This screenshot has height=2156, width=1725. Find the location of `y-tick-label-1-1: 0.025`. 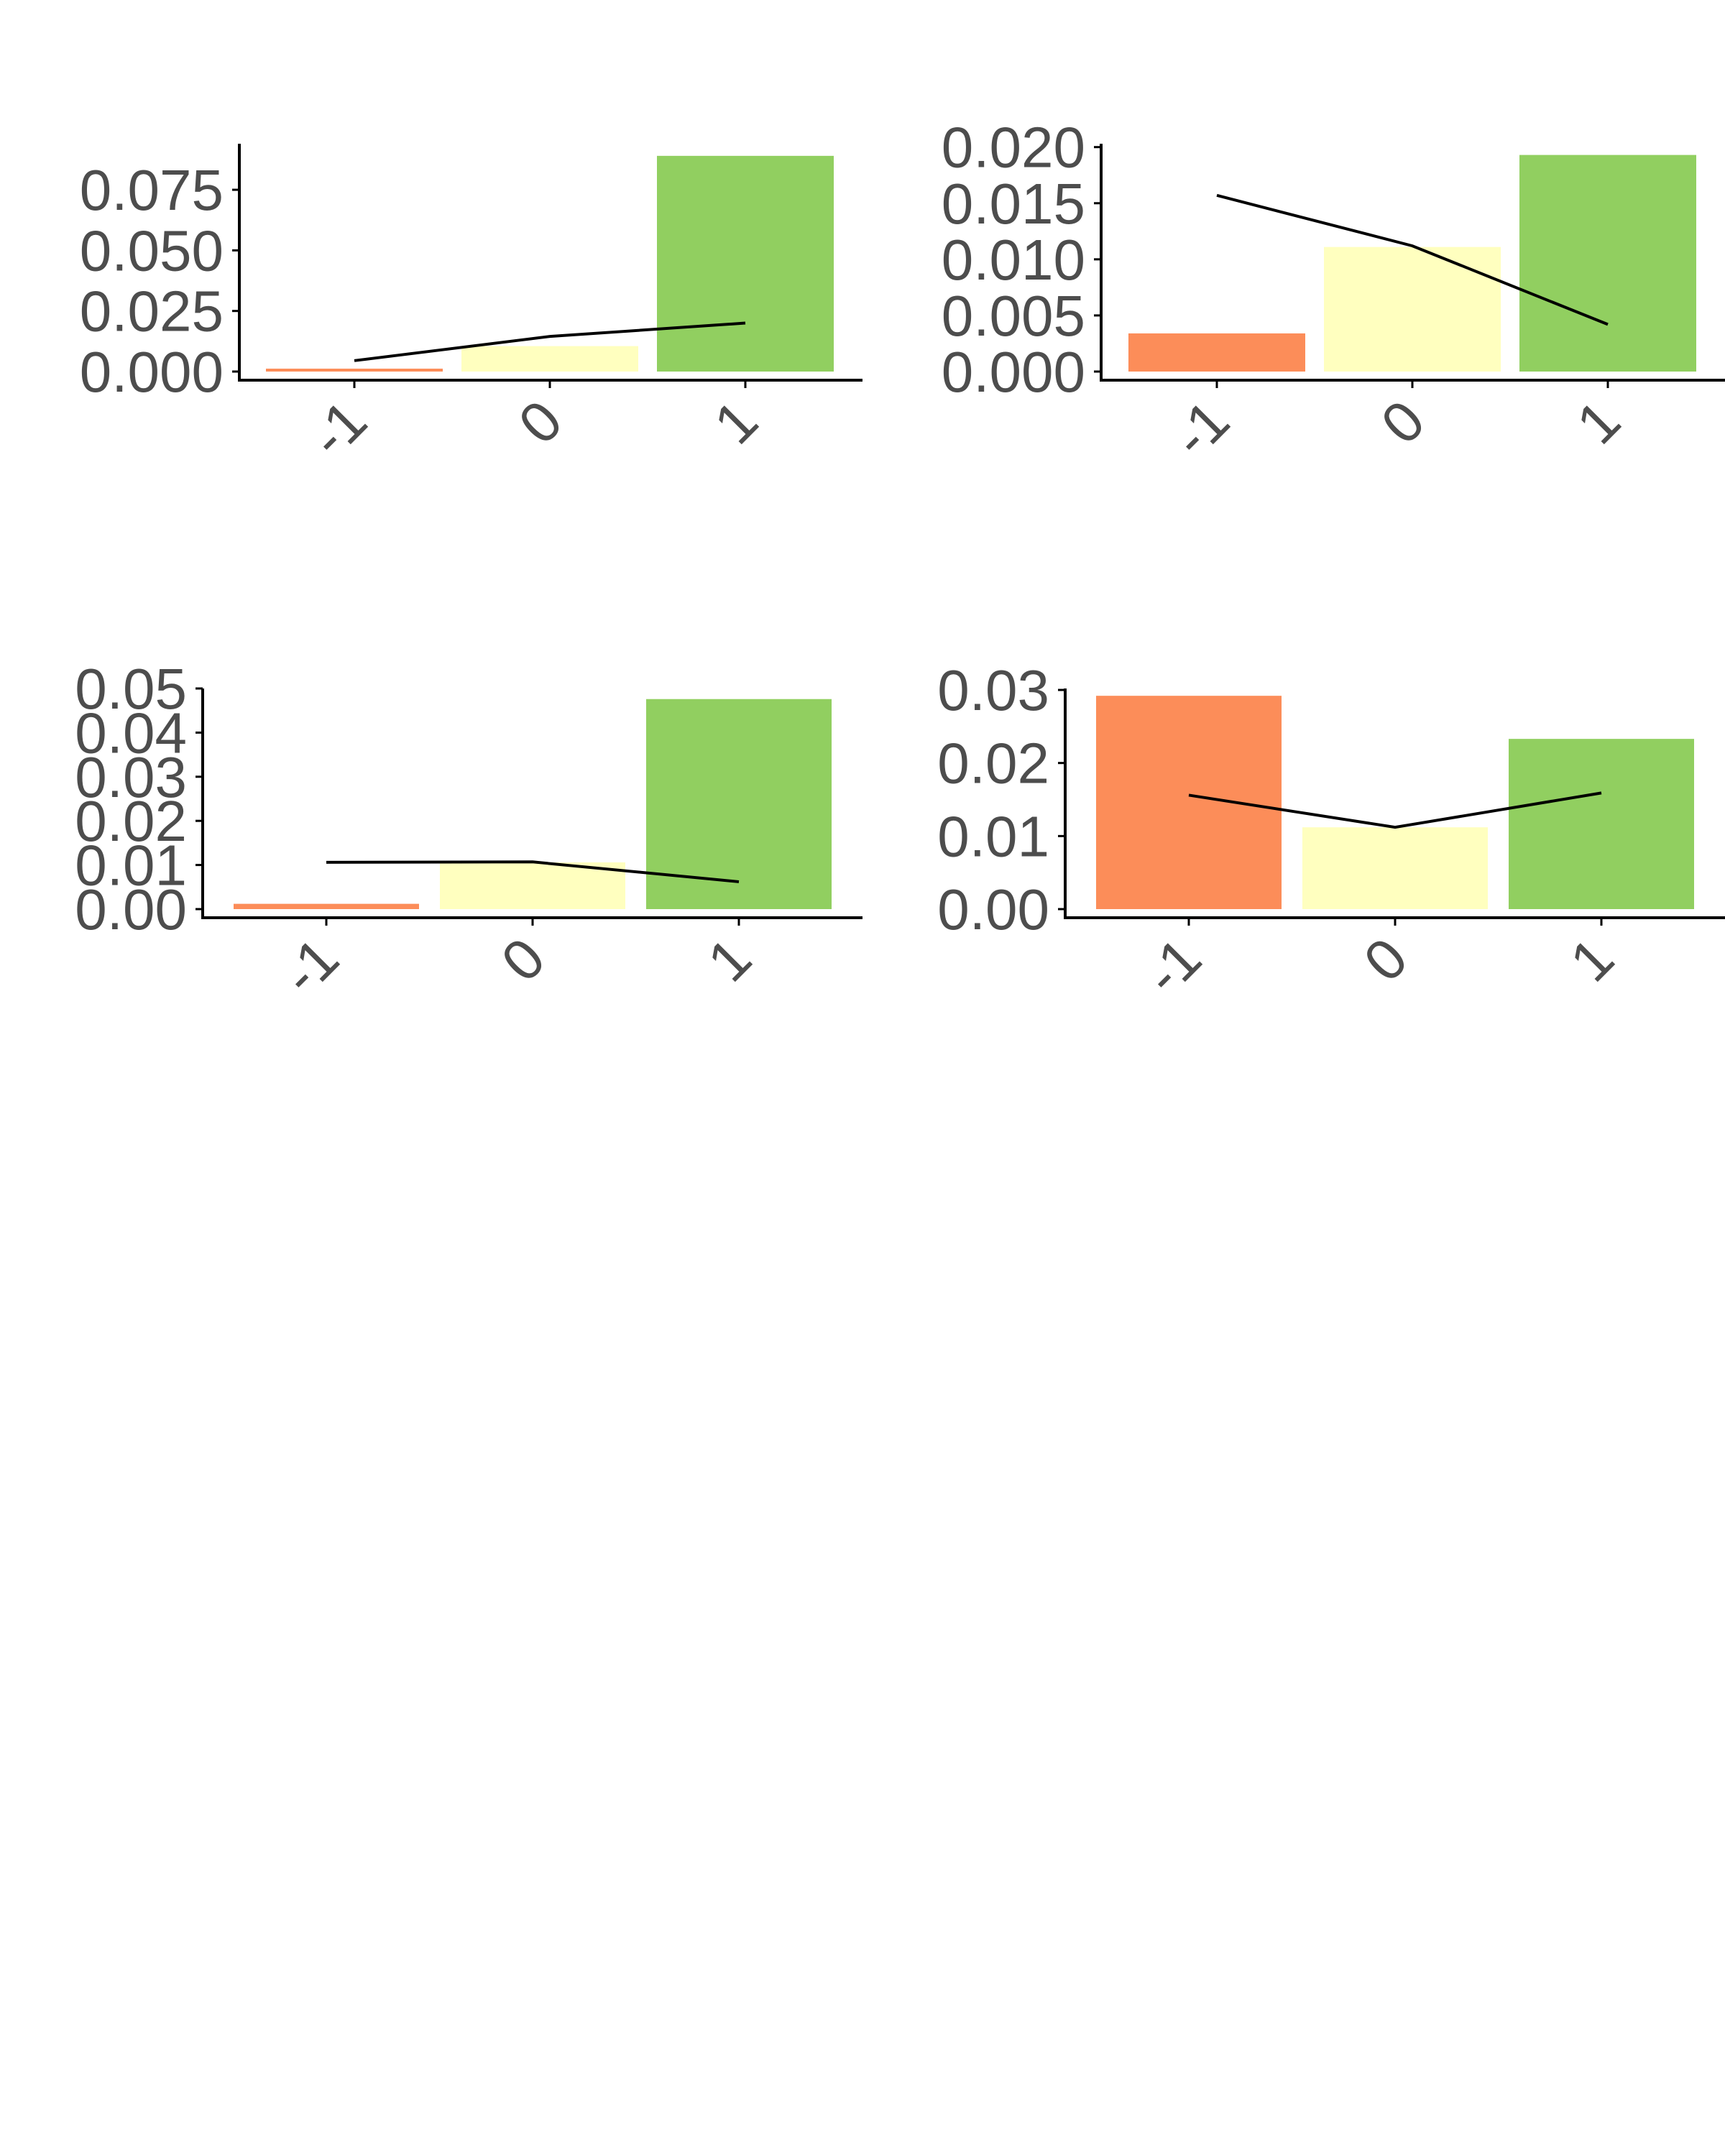

y-tick-label-1-1: 0.025 is located at coordinates (152, 312).